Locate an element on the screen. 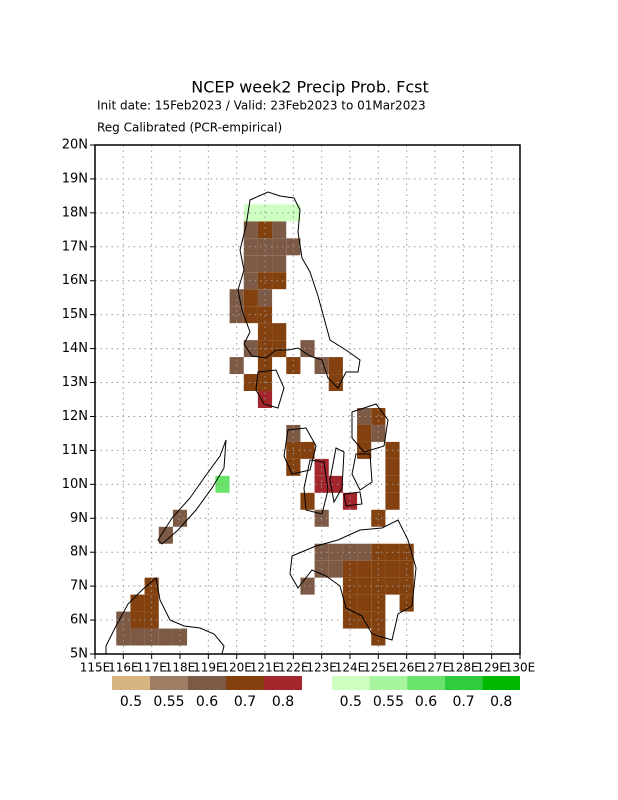 Image resolution: width=618 pixels, height=800 pixels. luzon is located at coordinates (299, 290).